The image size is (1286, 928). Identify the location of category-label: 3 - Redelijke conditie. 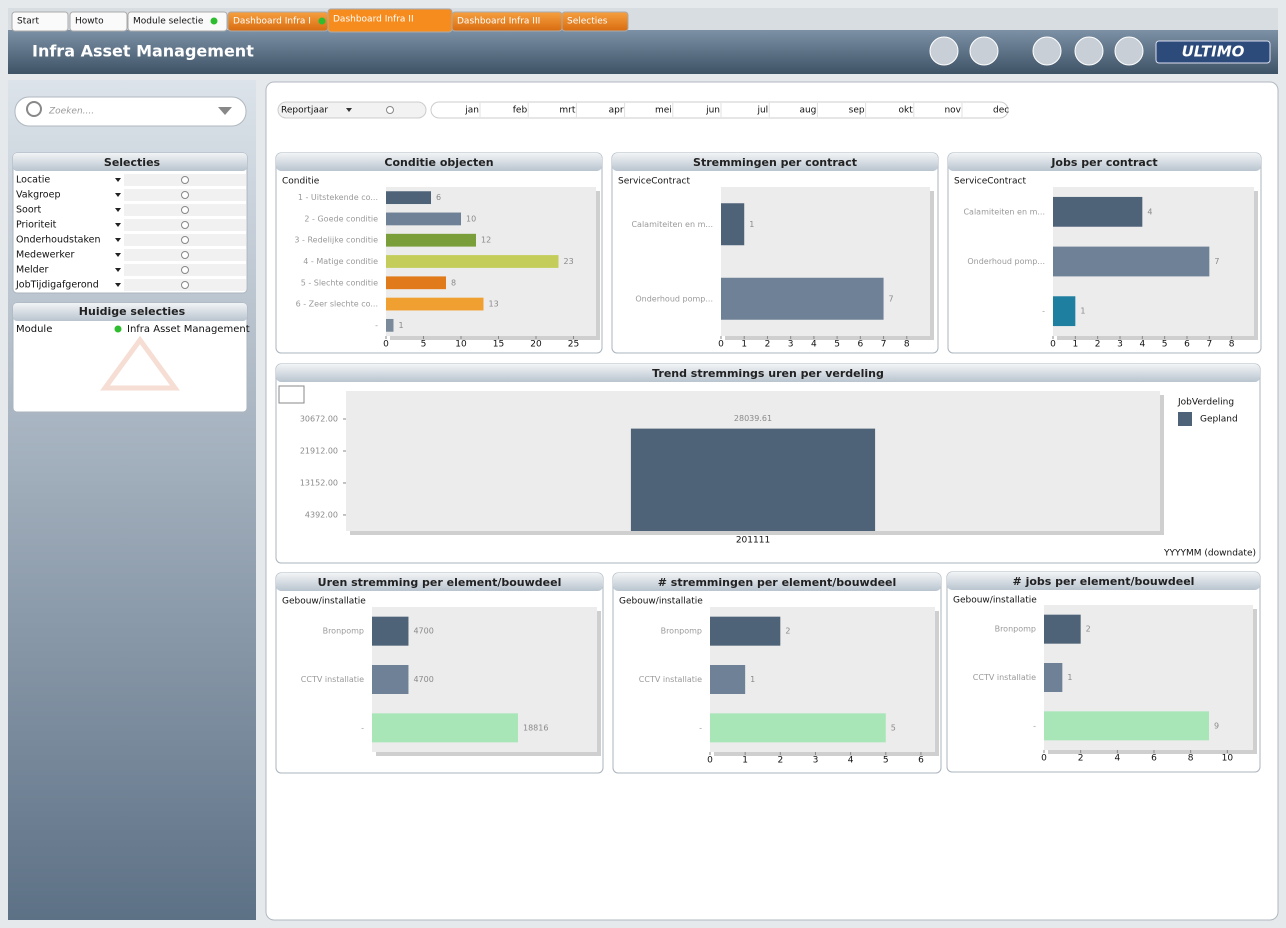
(336, 240).